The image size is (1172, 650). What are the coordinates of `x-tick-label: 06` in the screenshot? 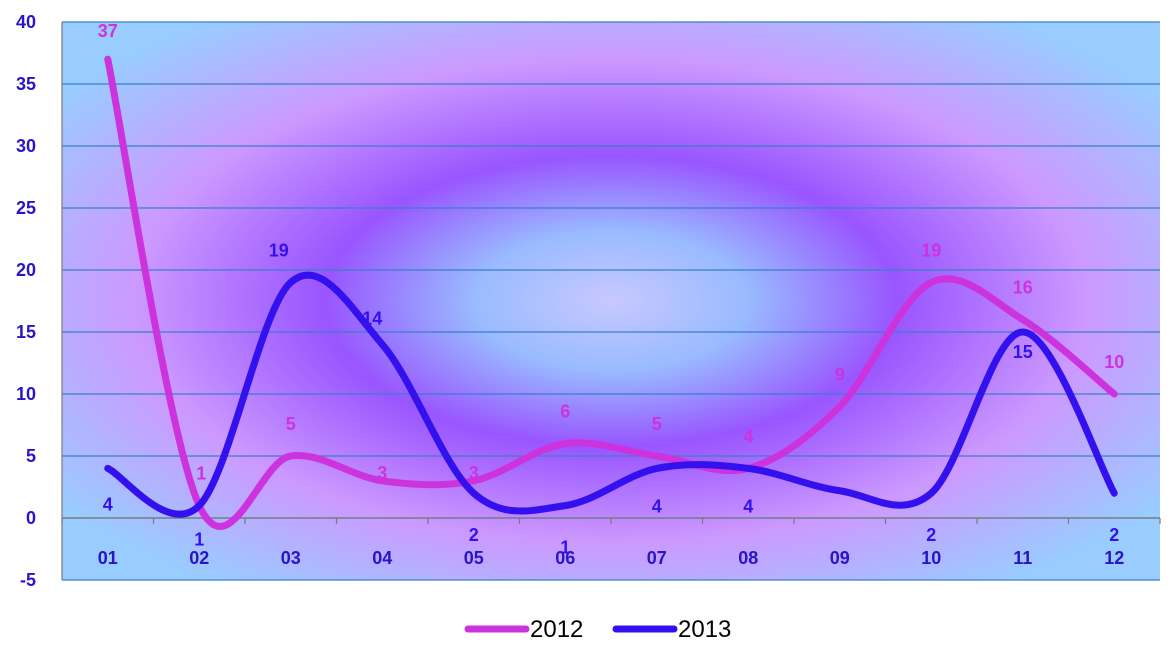 It's located at (565, 558).